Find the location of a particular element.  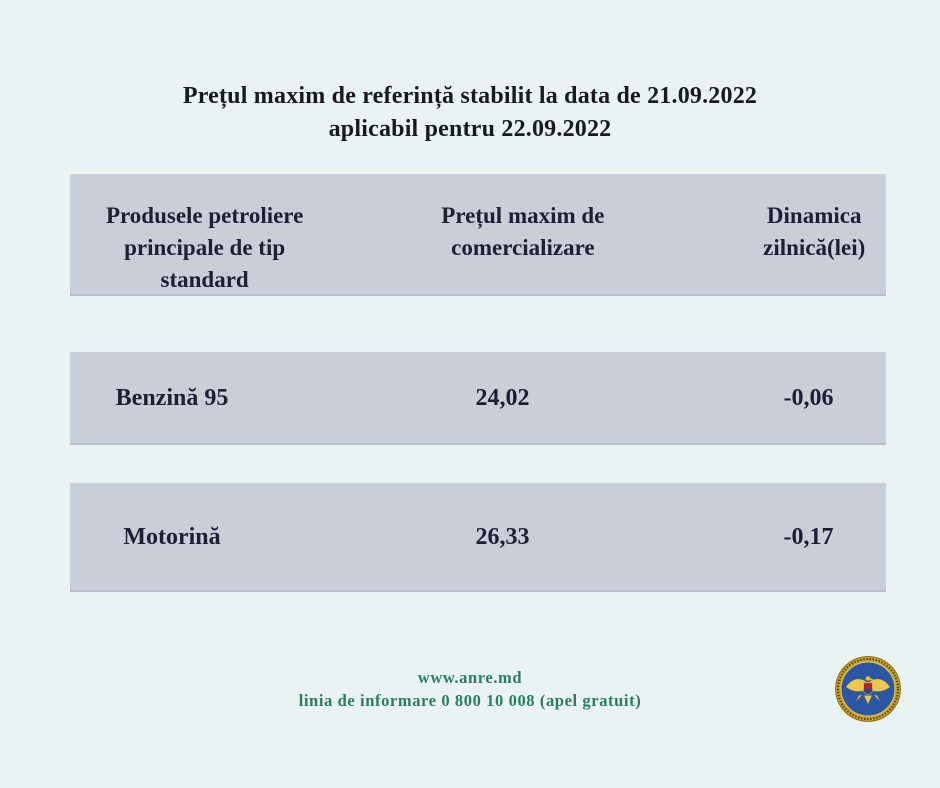

header-daily-dynamic-column: Dinamica zilnică(lei) is located at coordinates (814, 231).